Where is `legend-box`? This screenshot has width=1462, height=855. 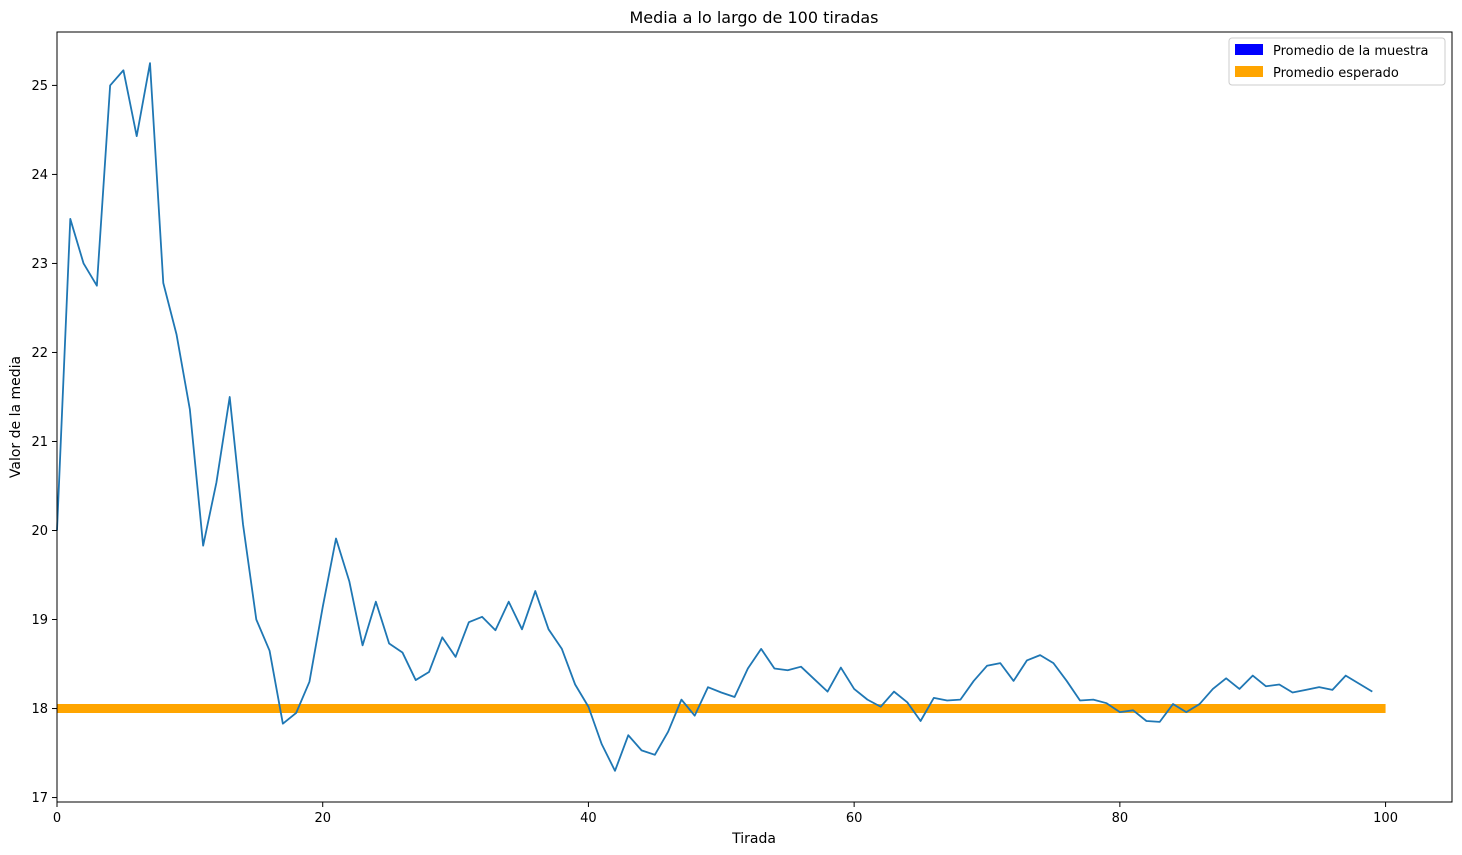 legend-box is located at coordinates (1337, 61).